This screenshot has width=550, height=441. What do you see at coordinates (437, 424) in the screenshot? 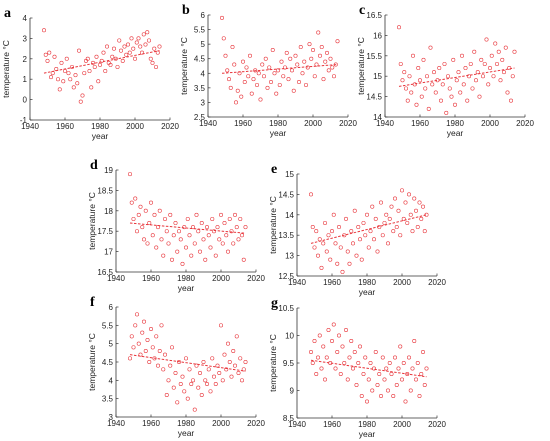
I see `x-tick-label: 2020` at bounding box center [437, 424].